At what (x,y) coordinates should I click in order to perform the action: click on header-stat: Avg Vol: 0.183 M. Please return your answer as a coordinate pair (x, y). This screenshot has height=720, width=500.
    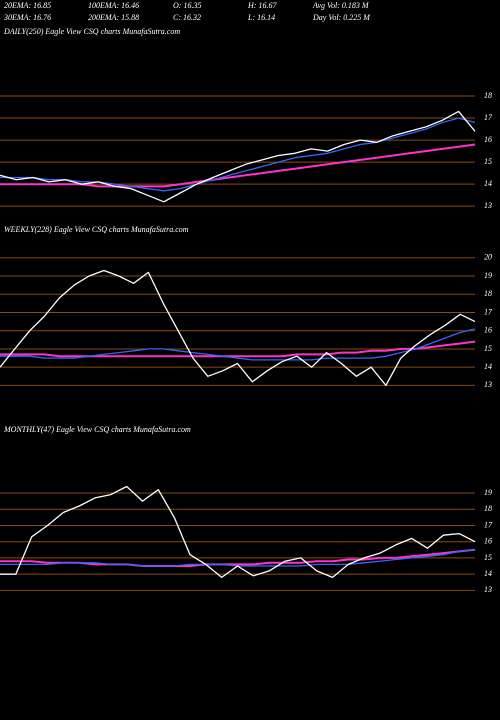
    Looking at the image, I should click on (341, 5).